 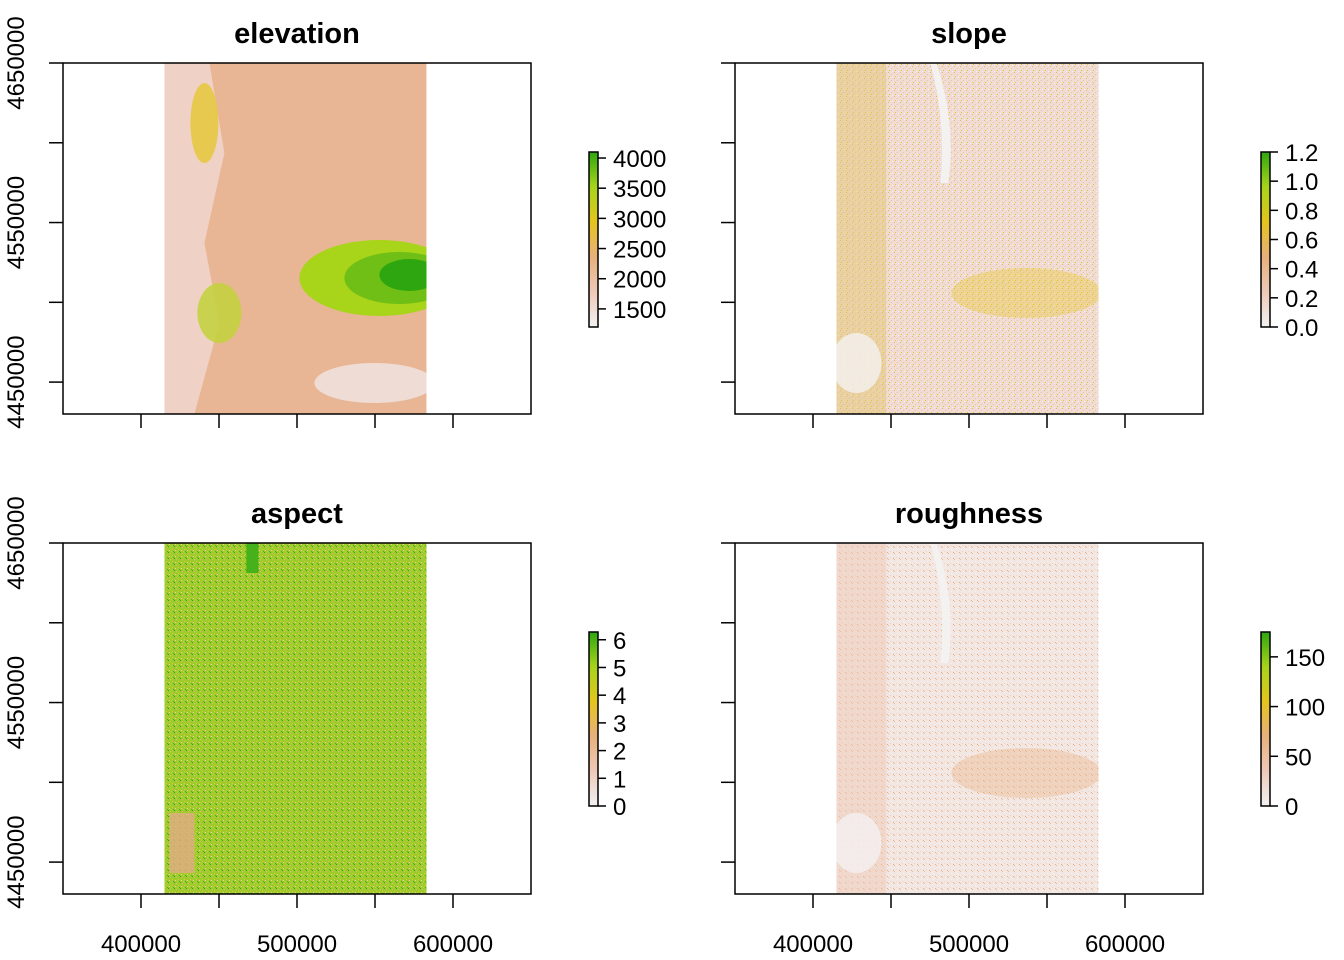 I want to click on legend-roughness: 150 100 50 0, so click(x=1292, y=726).